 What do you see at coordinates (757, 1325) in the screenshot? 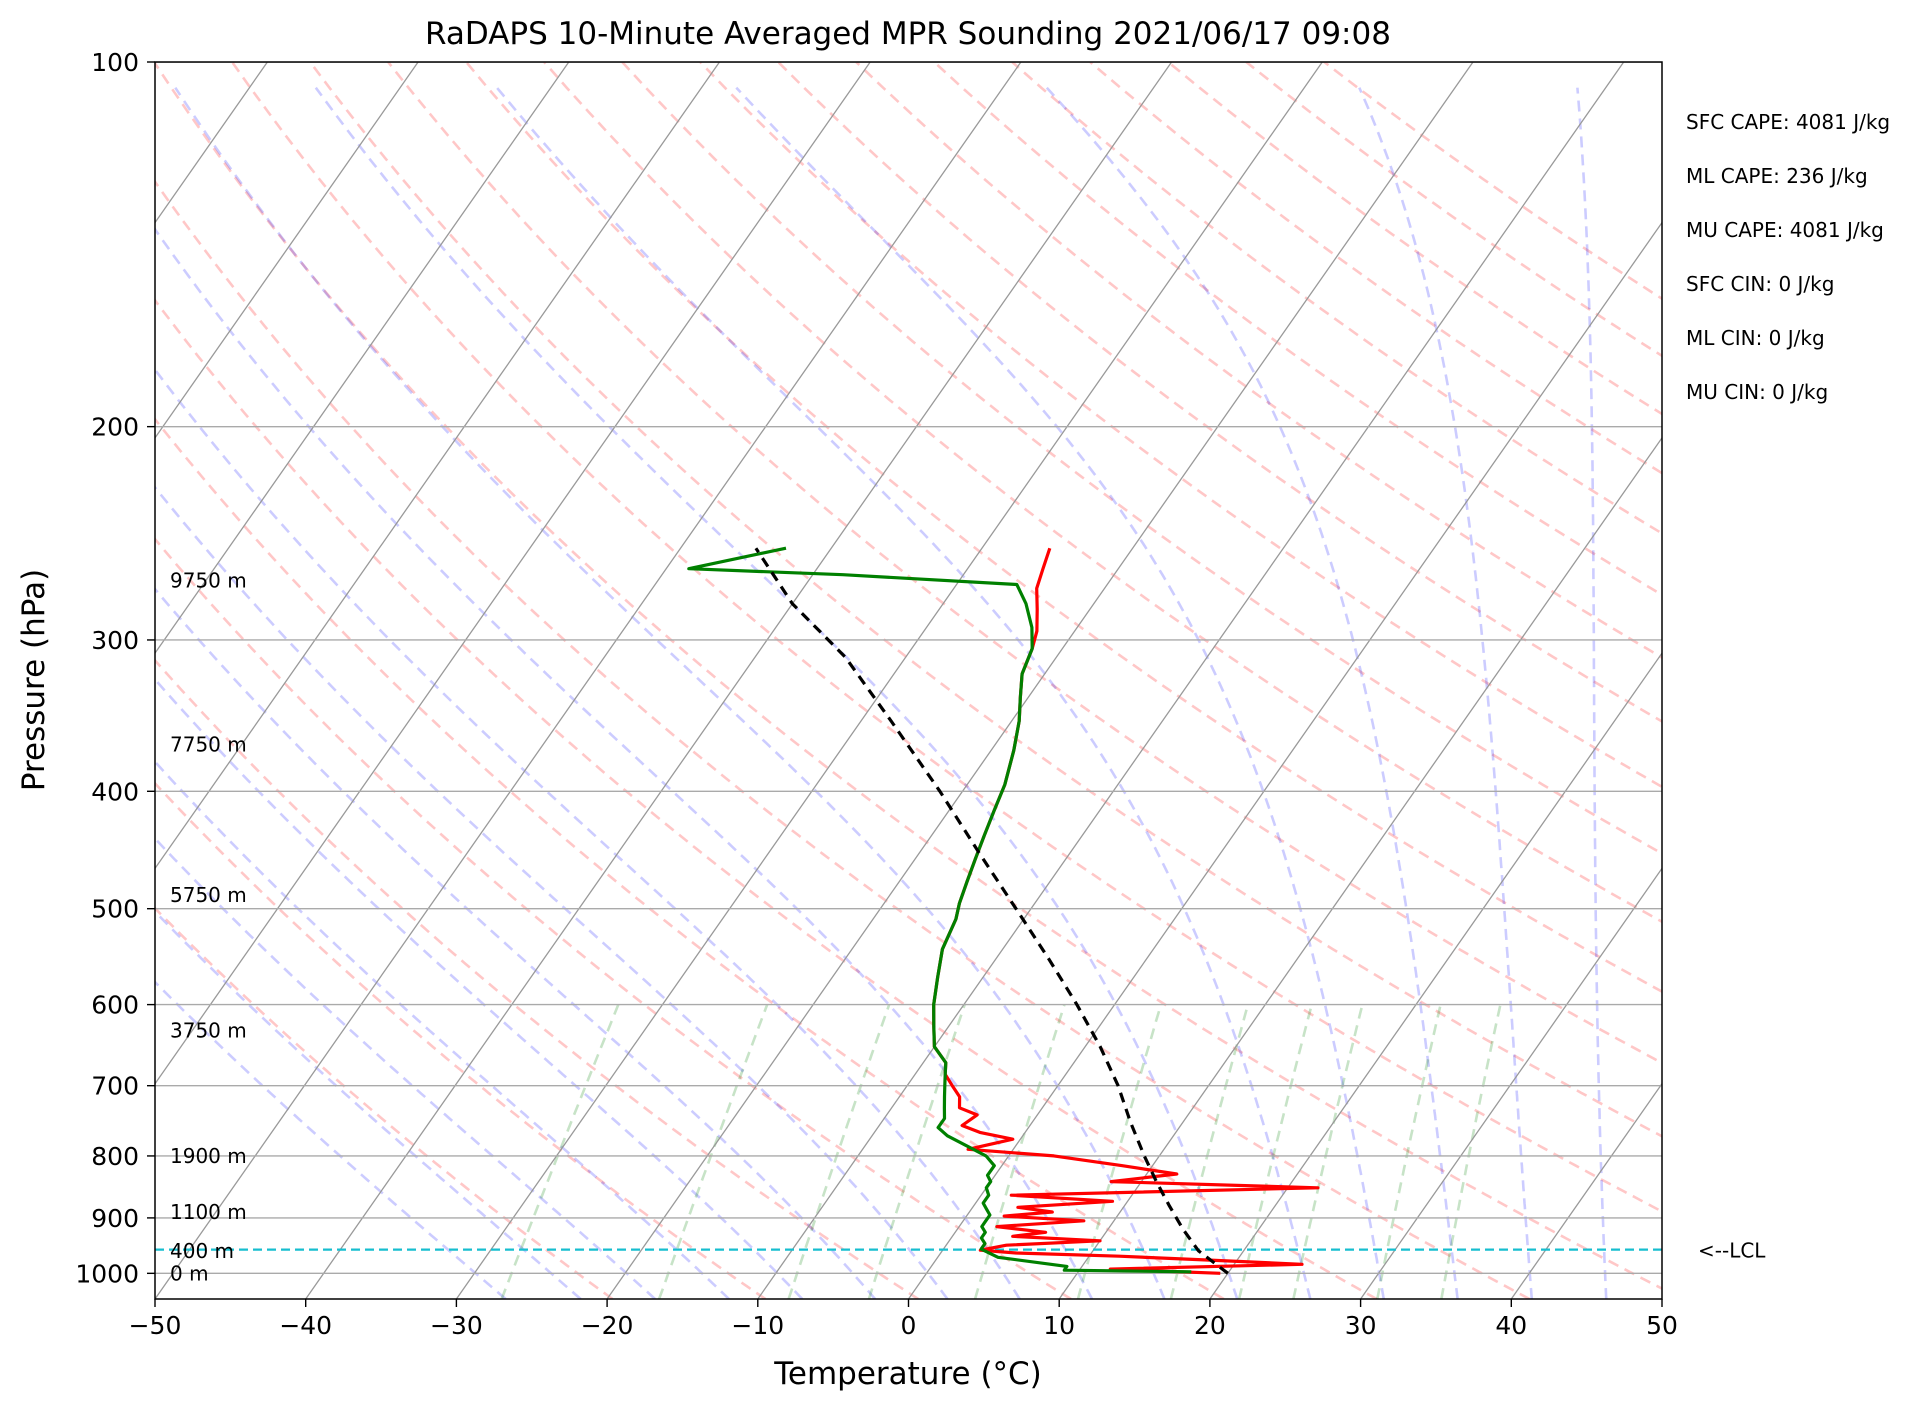
I see `x-tick-label: −10` at bounding box center [757, 1325].